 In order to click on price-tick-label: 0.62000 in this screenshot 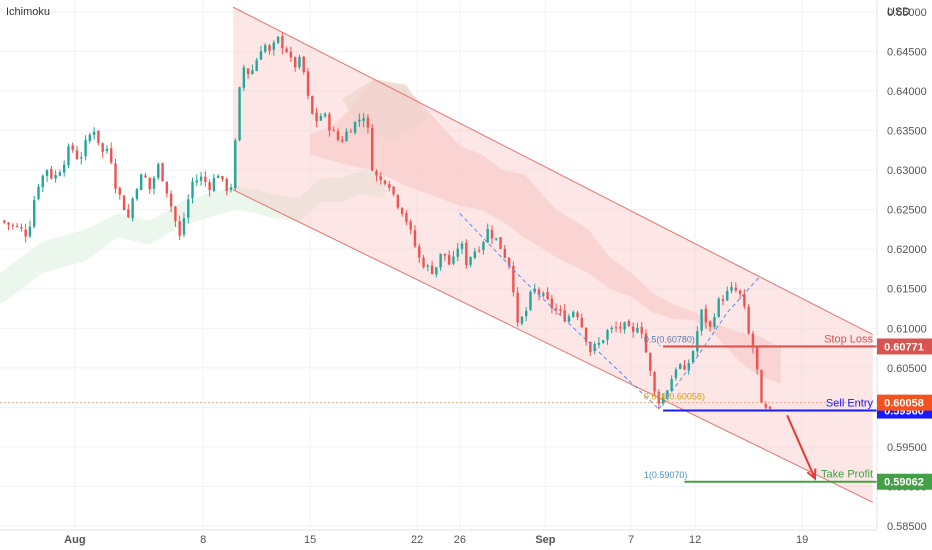, I will do `click(907, 250)`.